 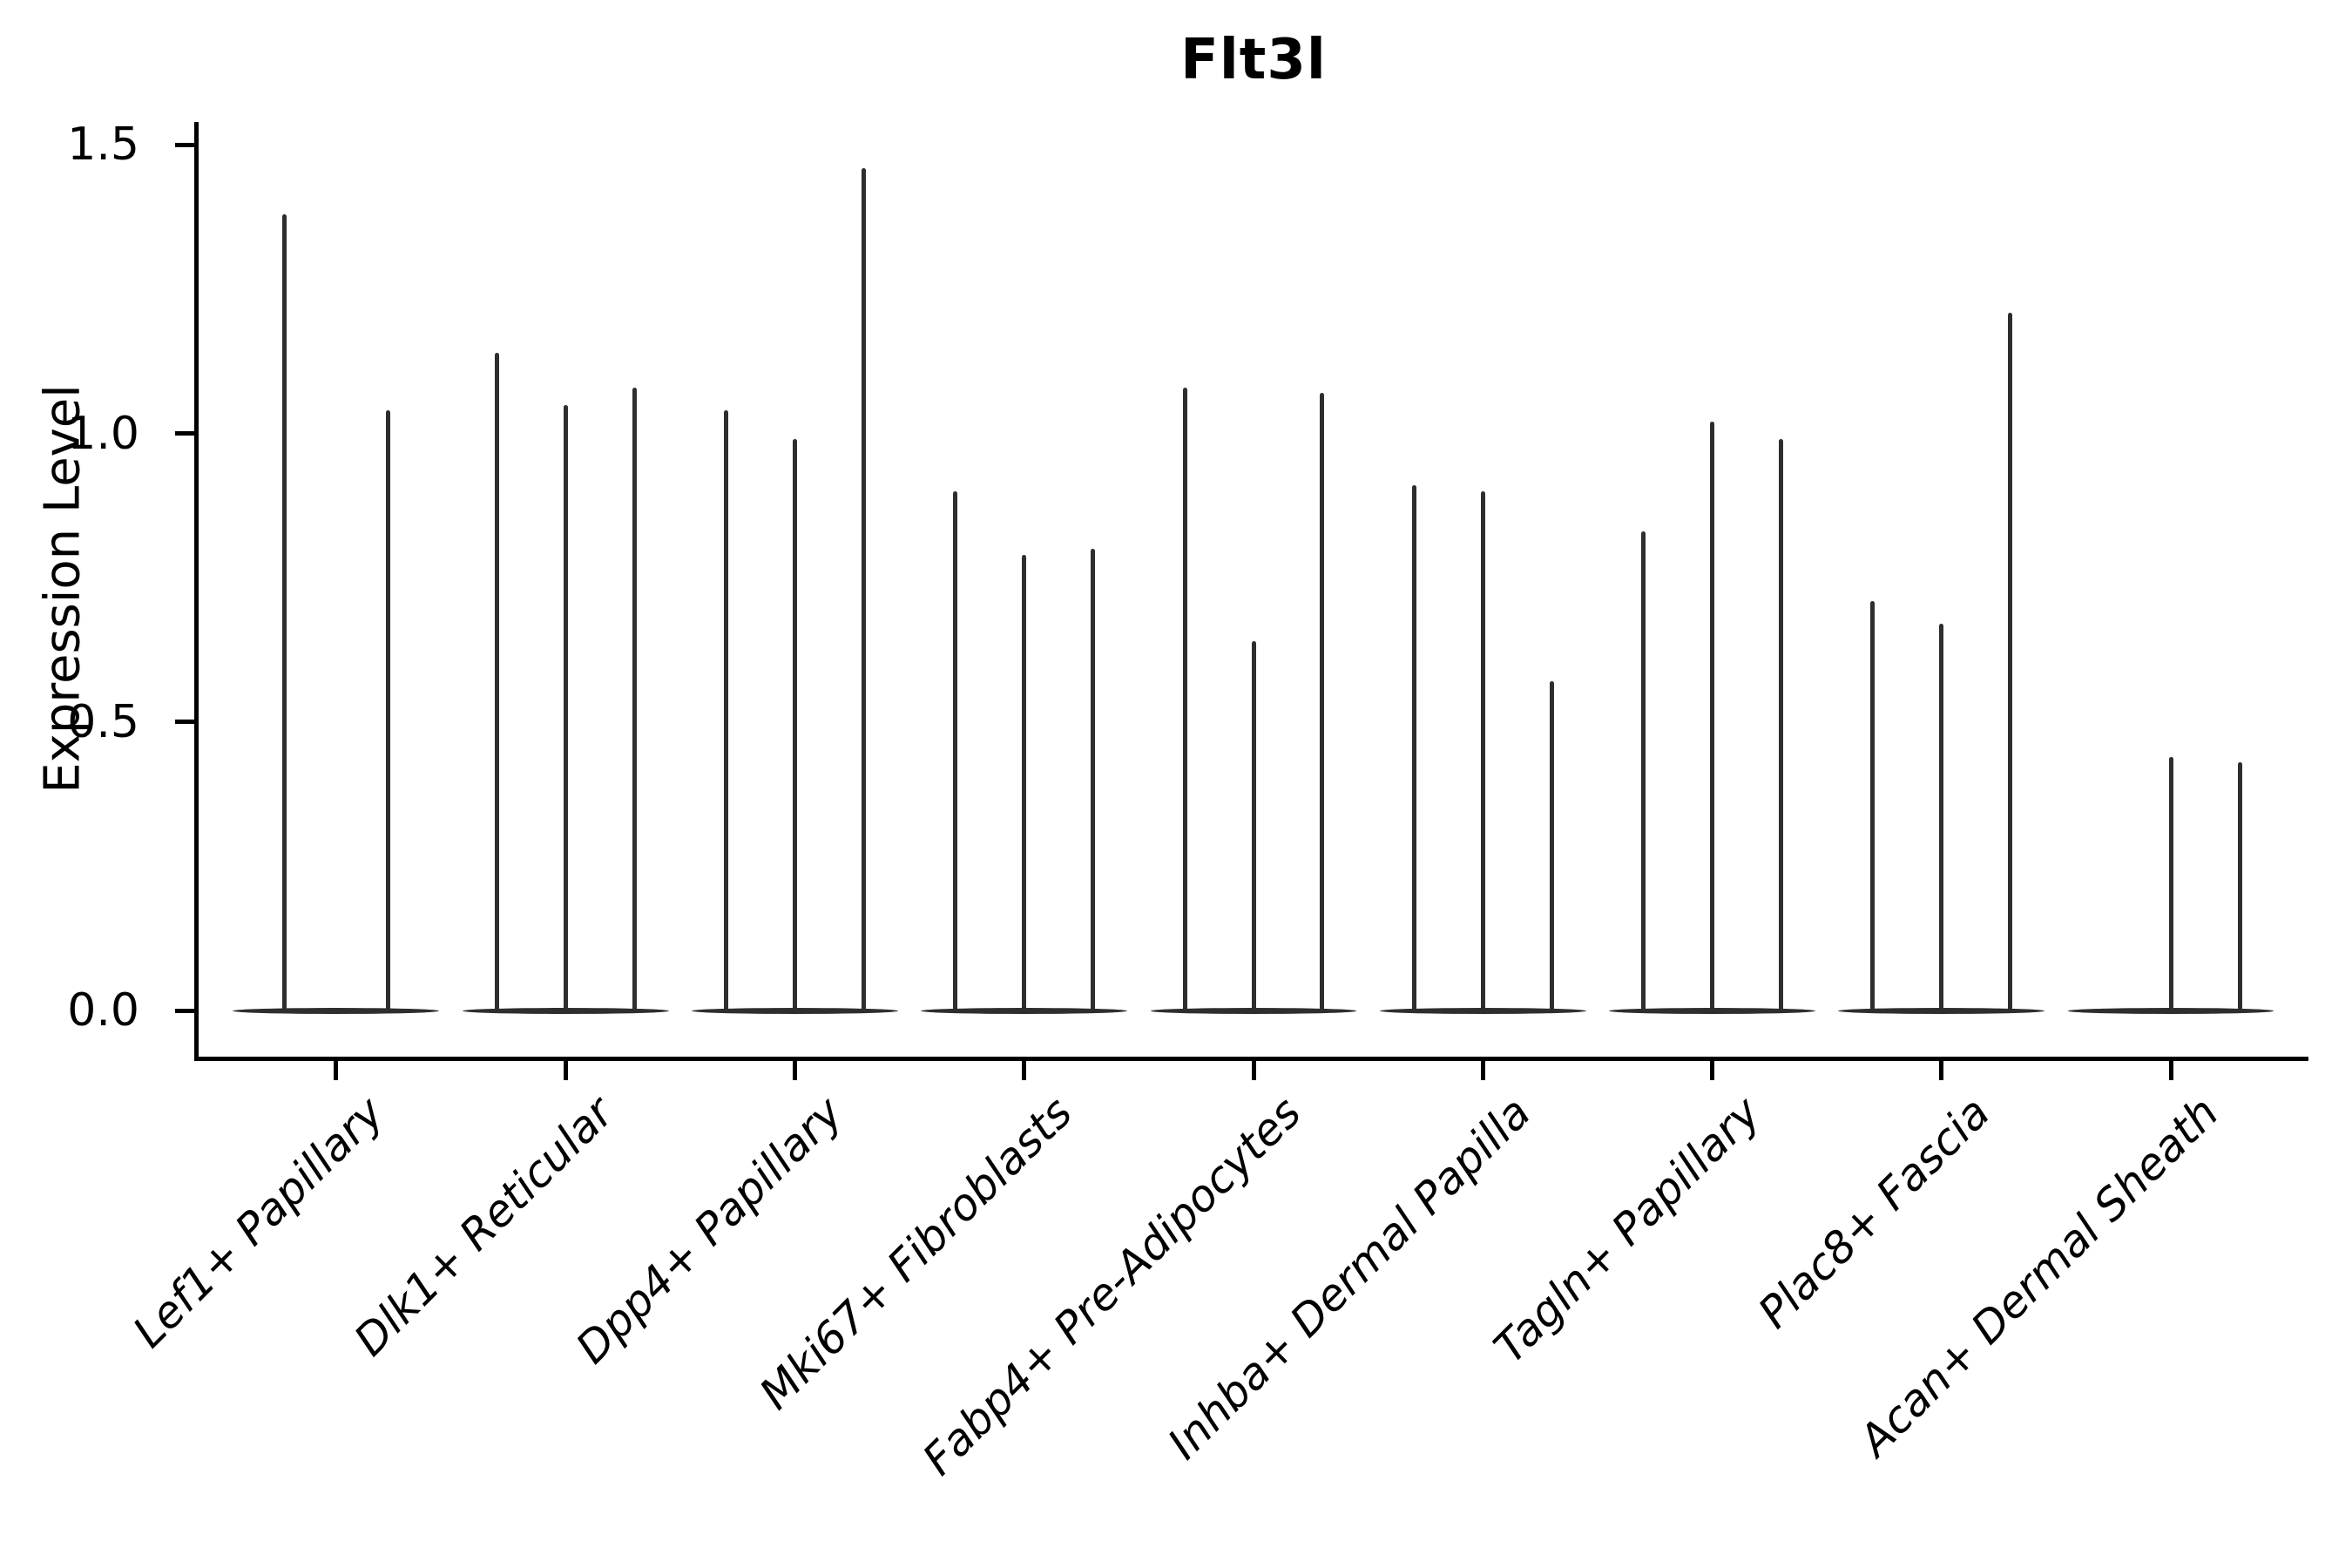 What do you see at coordinates (103, 721) in the screenshot?
I see `y-tick-label: 0.5` at bounding box center [103, 721].